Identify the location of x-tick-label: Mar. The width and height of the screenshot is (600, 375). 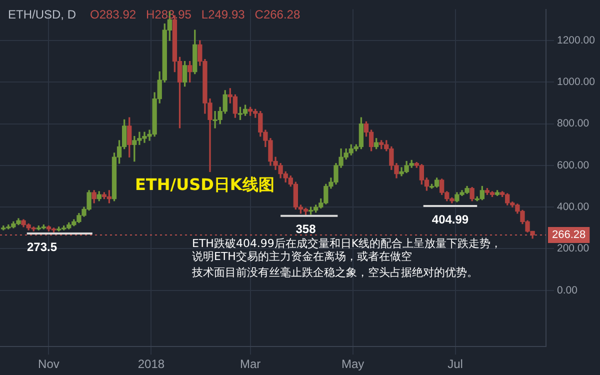
(250, 364).